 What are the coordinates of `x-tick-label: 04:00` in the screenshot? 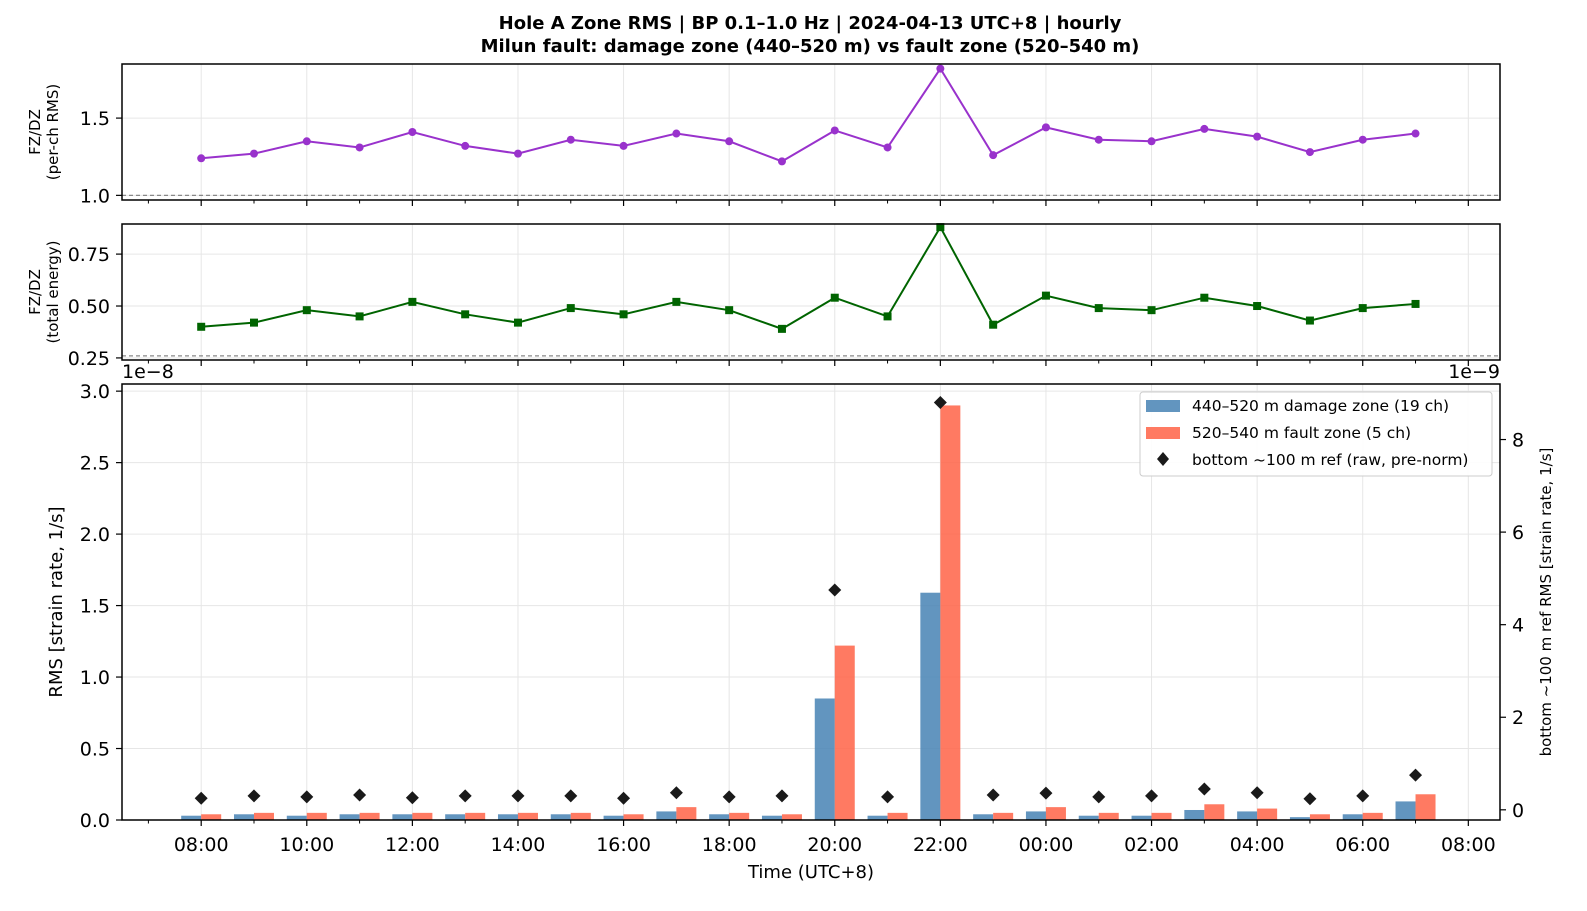 It's located at (1257, 845).